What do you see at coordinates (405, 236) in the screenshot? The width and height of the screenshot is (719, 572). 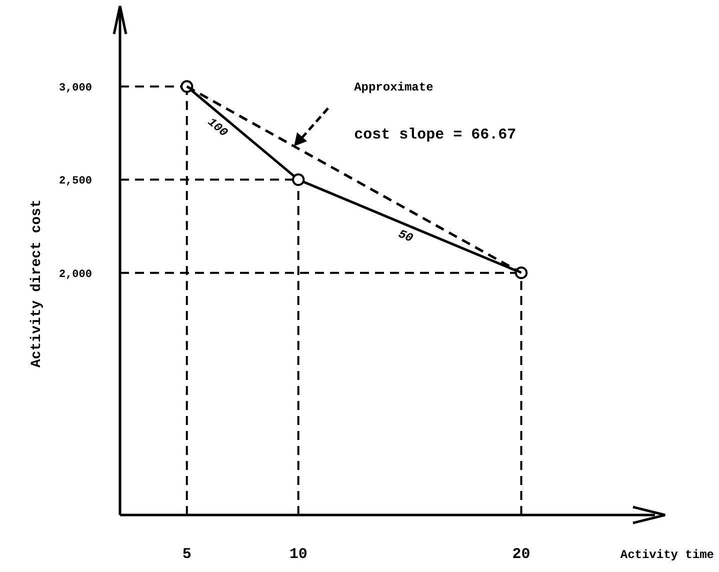 I see `annotation: 50` at bounding box center [405, 236].